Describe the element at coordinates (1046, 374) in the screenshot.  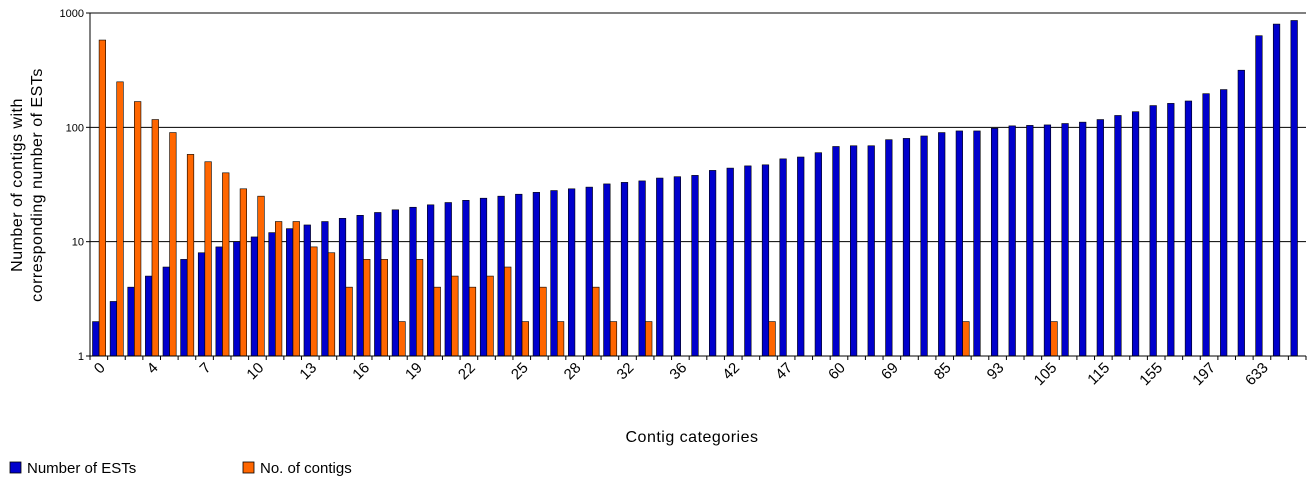
I see `x-tick-label-18: 105` at that location.